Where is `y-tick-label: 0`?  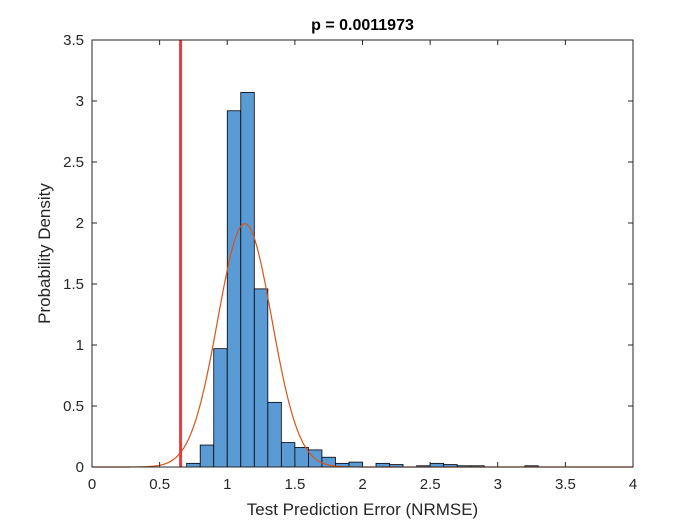 y-tick-label: 0 is located at coordinates (80, 467).